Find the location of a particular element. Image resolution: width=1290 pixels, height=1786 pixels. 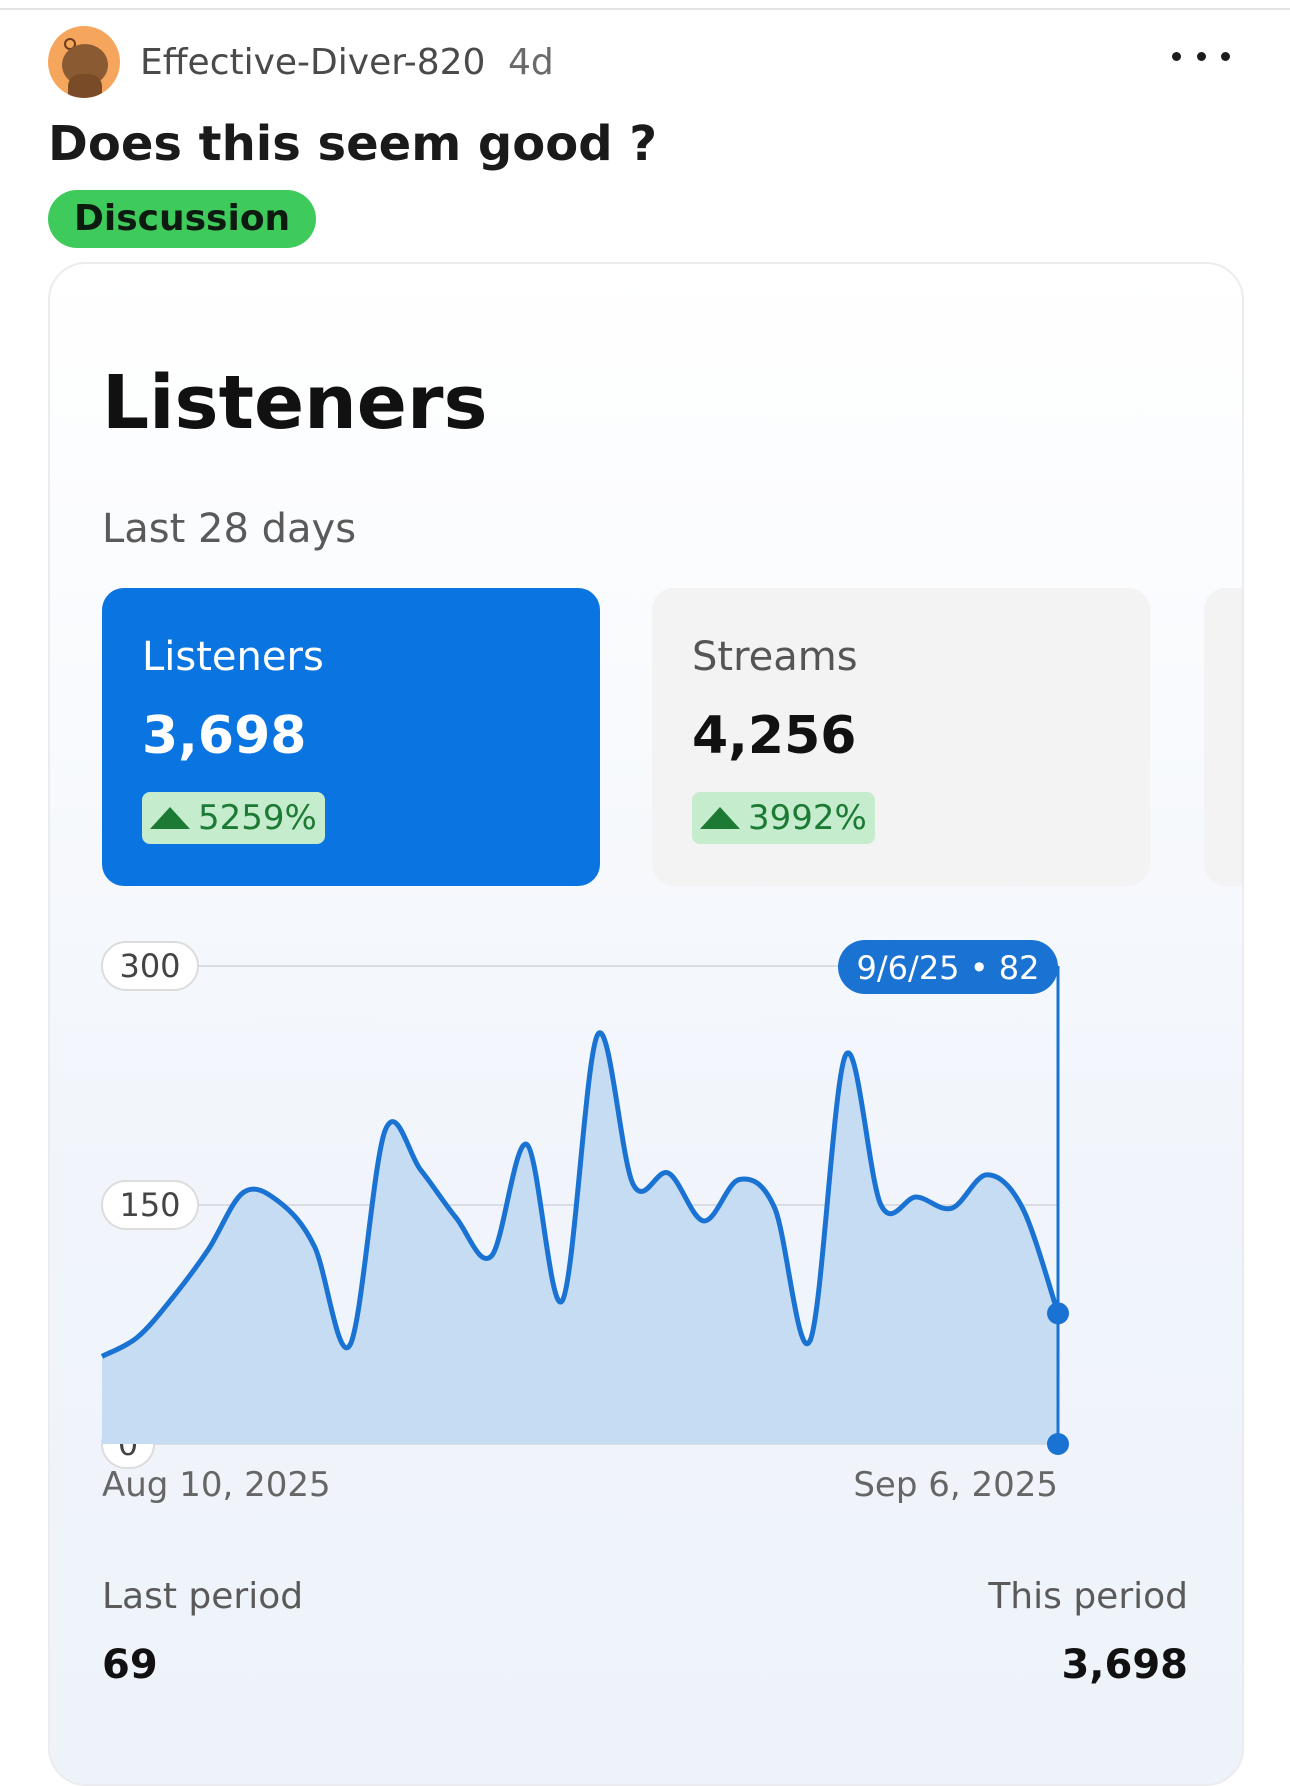

stat-label: Listeners is located at coordinates (233, 657).